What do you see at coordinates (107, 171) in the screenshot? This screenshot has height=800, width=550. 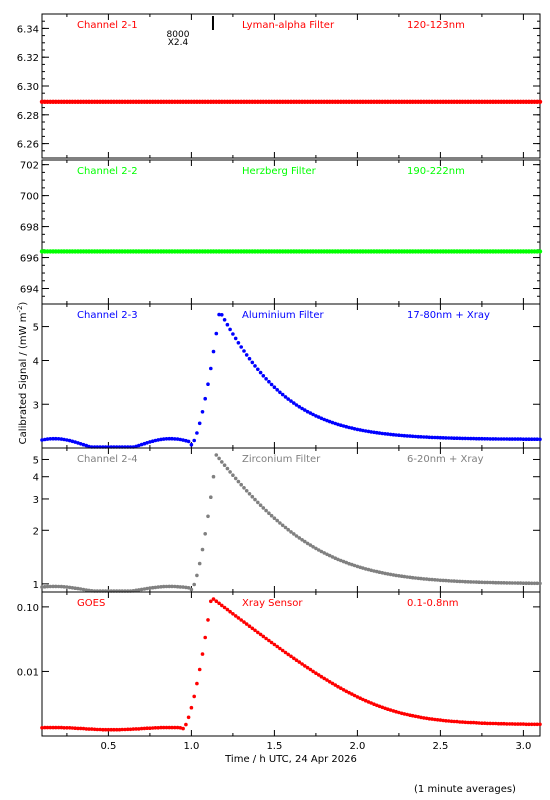 I see `channel-label: Channel 2-2` at bounding box center [107, 171].